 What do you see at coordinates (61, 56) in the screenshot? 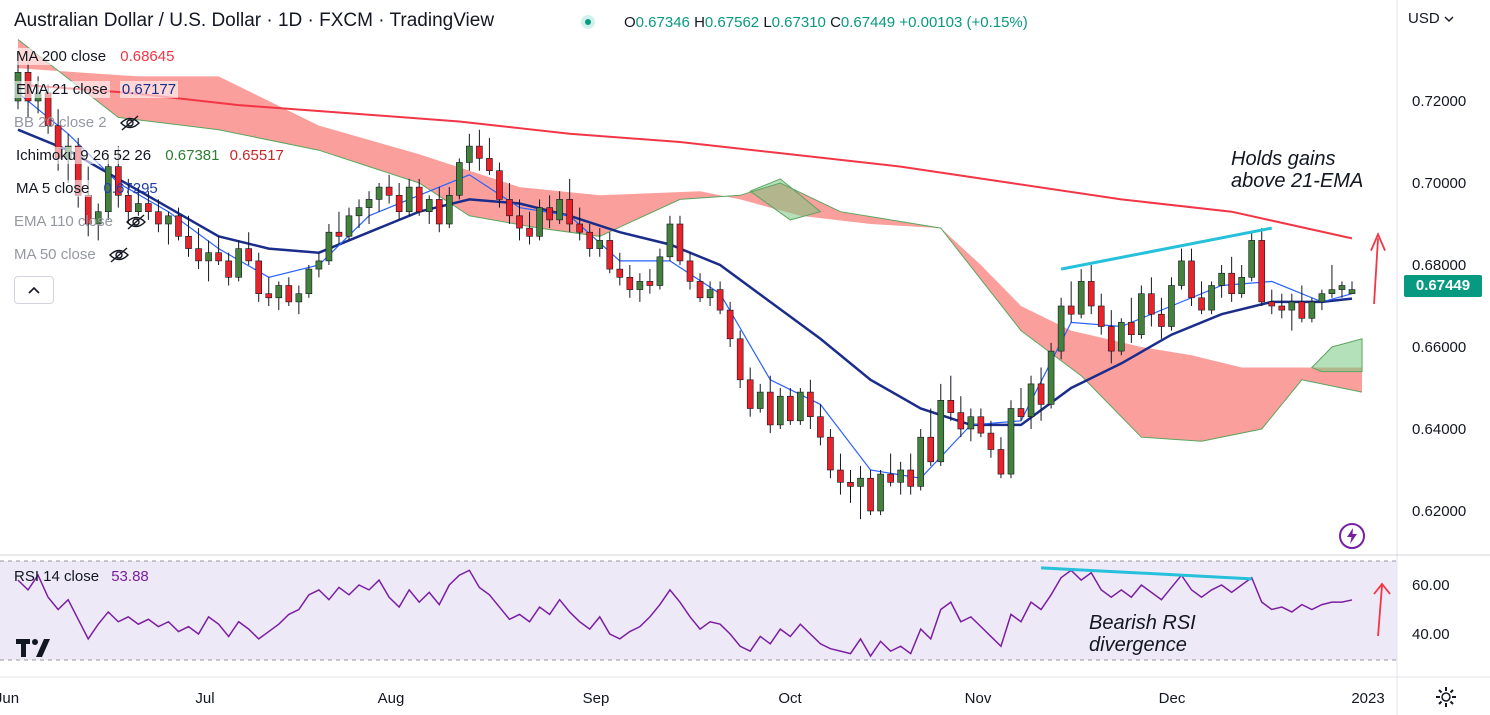
I see `legend-ma200-label: MA 200 close` at bounding box center [61, 56].